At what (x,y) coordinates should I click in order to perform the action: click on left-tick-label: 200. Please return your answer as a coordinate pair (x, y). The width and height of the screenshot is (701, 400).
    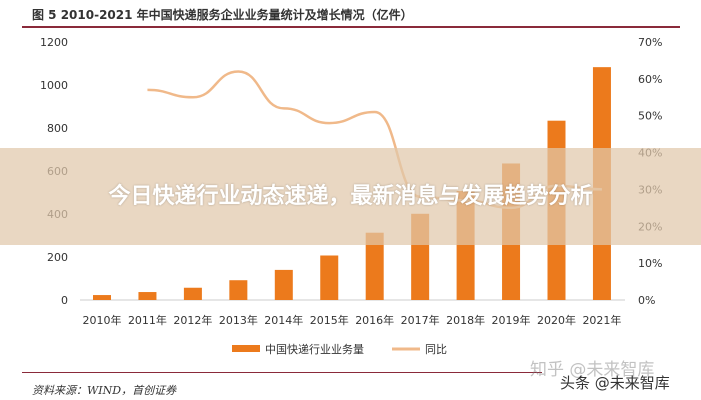
    Looking at the image, I should click on (57, 257).